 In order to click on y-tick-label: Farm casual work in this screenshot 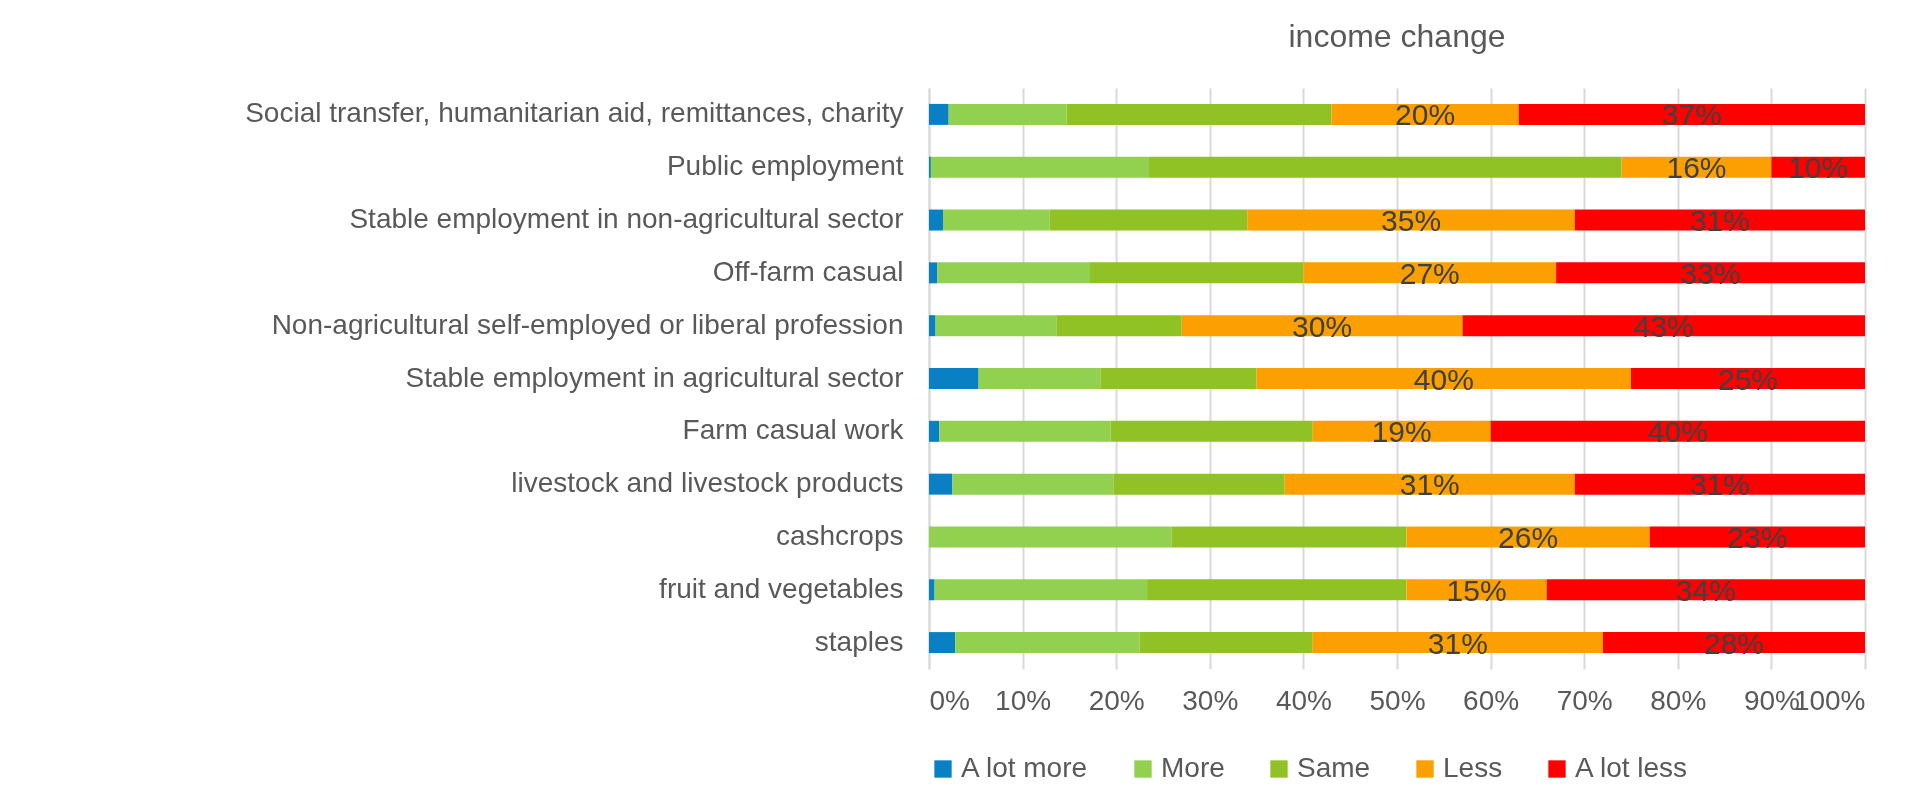, I will do `click(793, 430)`.